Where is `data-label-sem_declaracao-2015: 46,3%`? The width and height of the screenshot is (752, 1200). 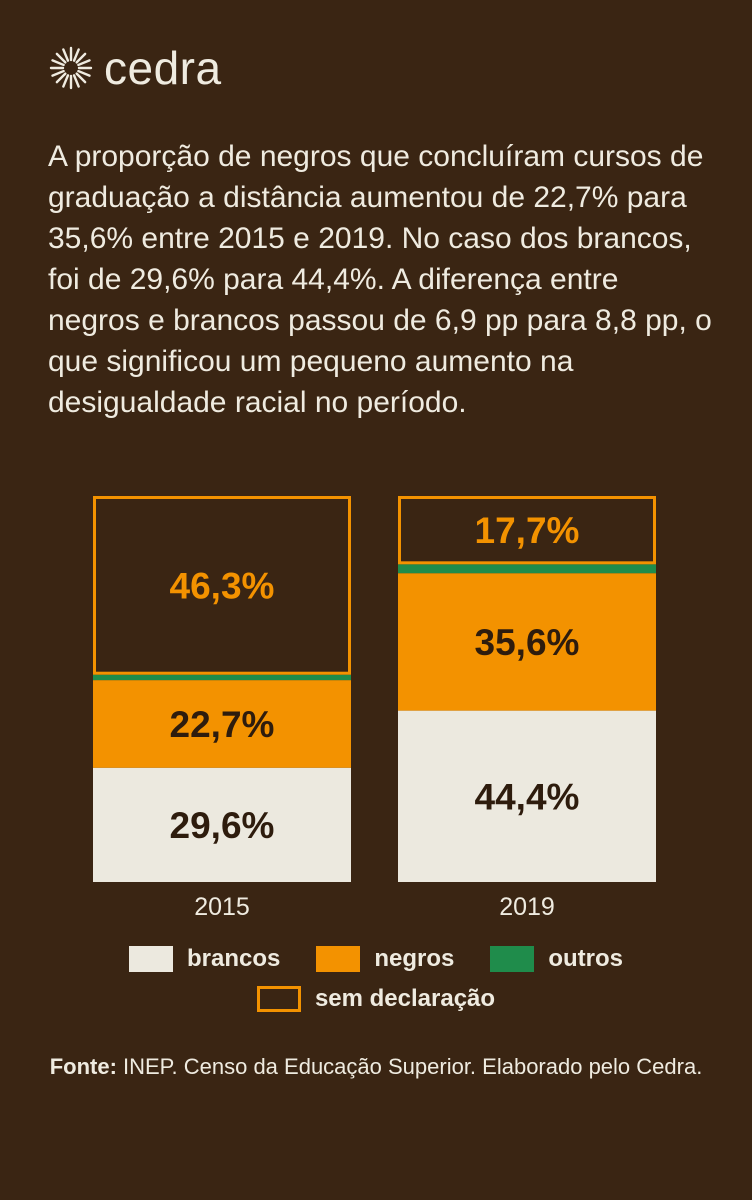
data-label-sem_declaracao-2015: 46,3% is located at coordinates (222, 585).